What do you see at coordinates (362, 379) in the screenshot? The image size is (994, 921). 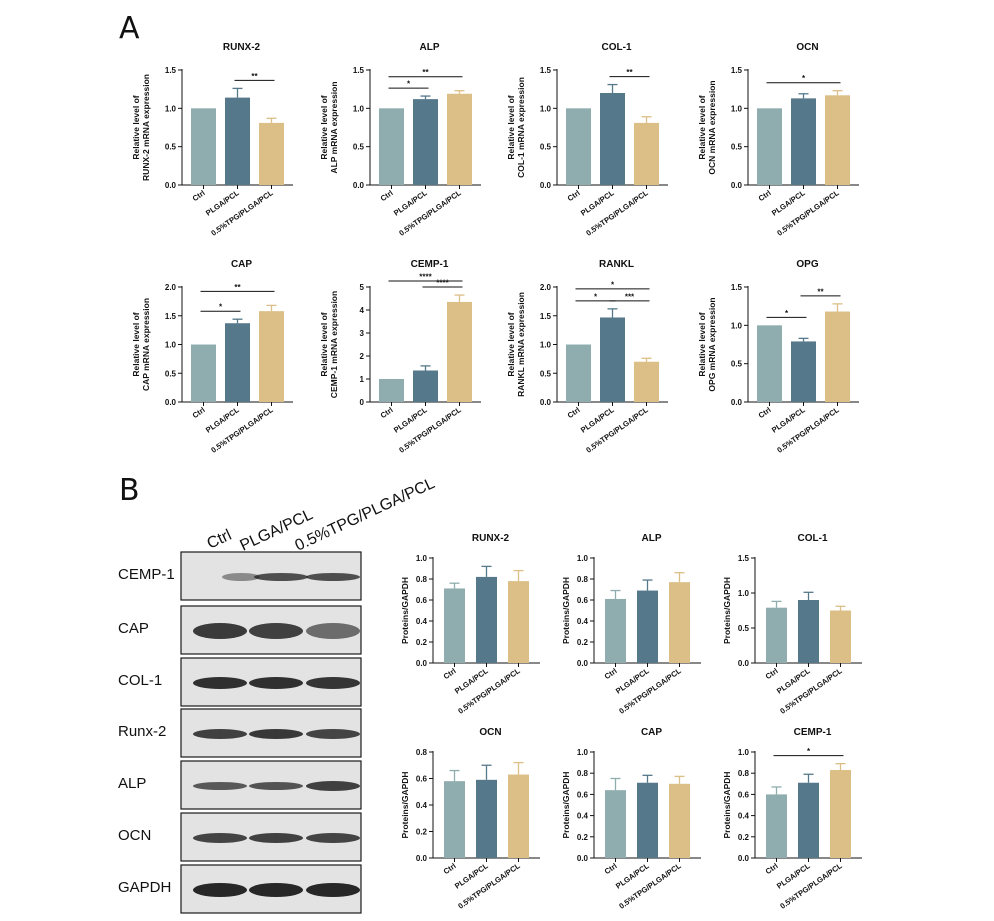 I see `y-tick-label: 1` at bounding box center [362, 379].